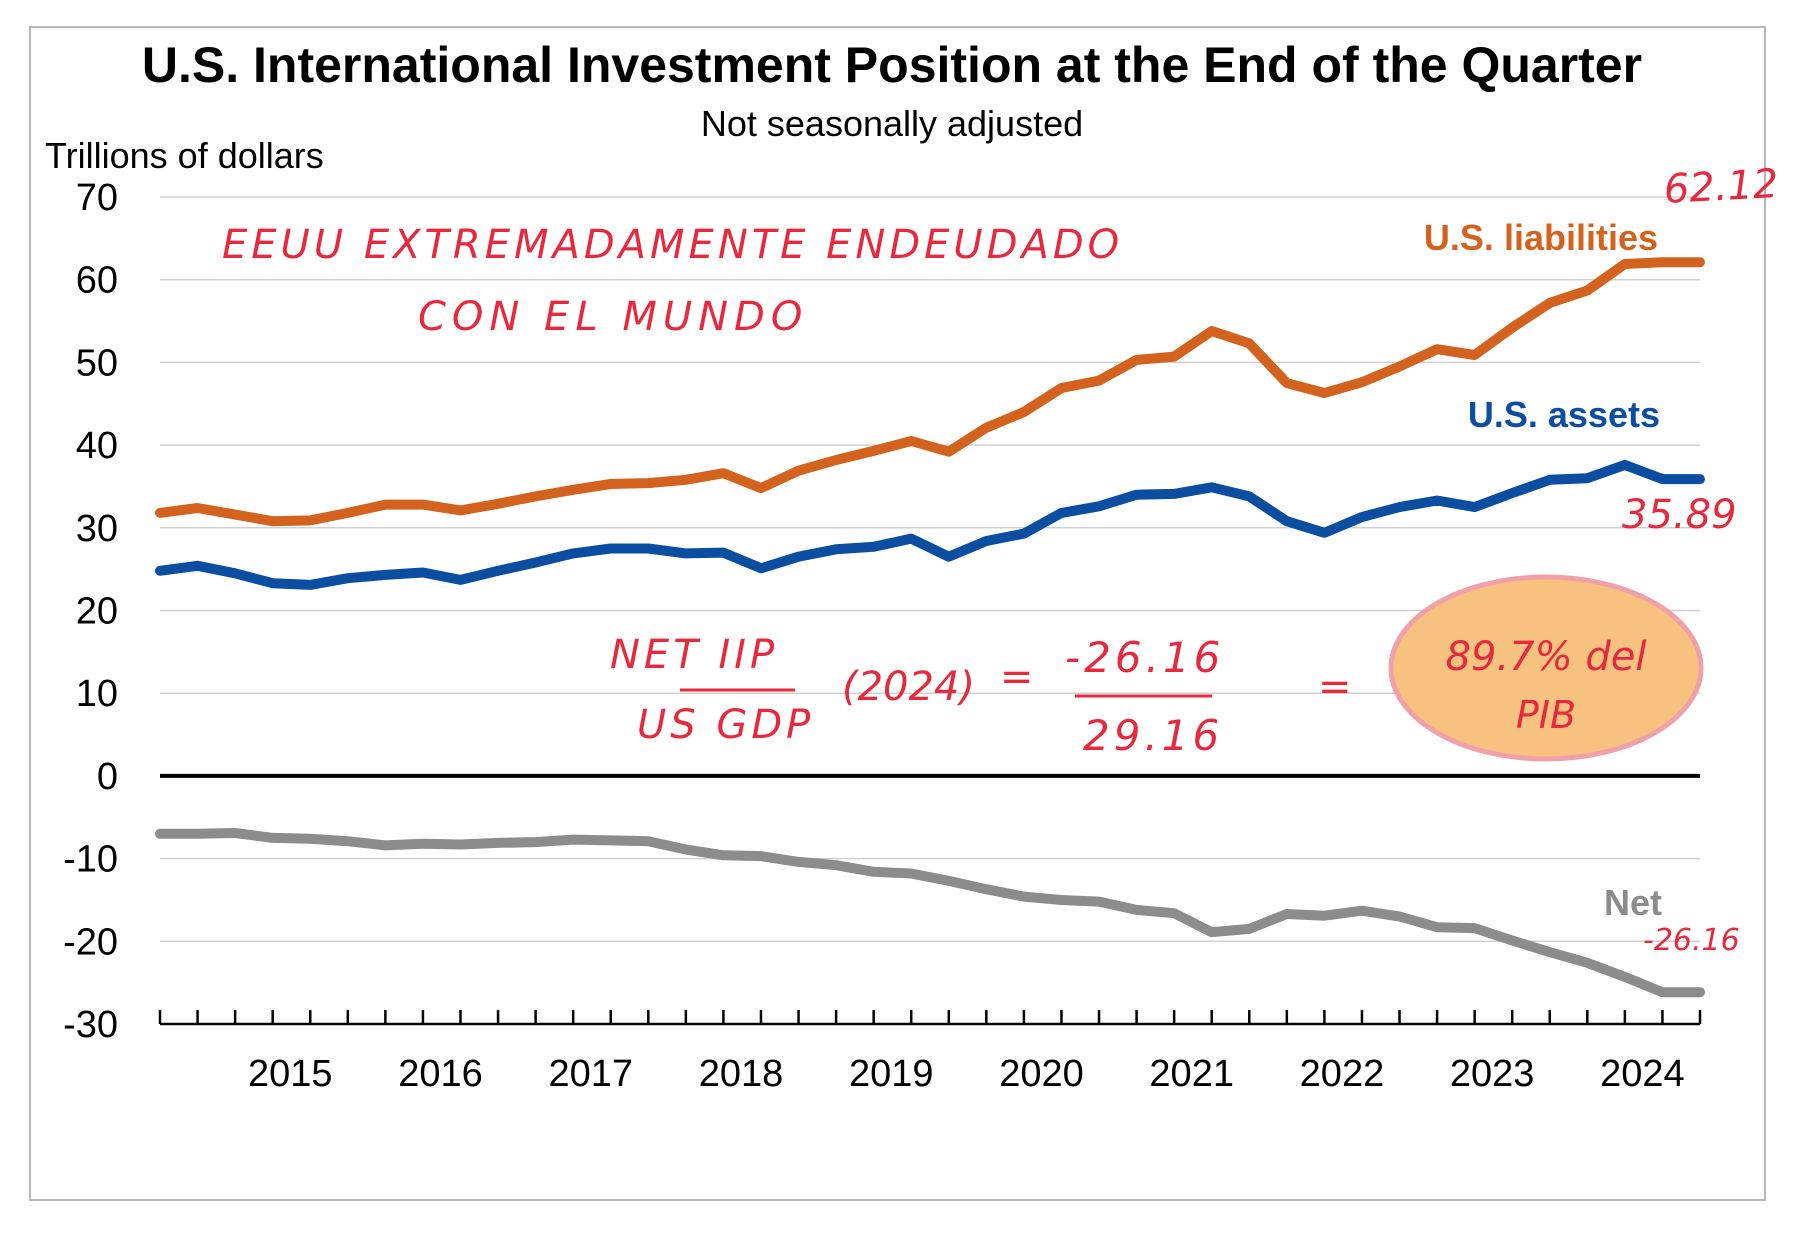 The image size is (1796, 1238). Describe the element at coordinates (1691, 940) in the screenshot. I see `note-net-value: -26.16` at that location.